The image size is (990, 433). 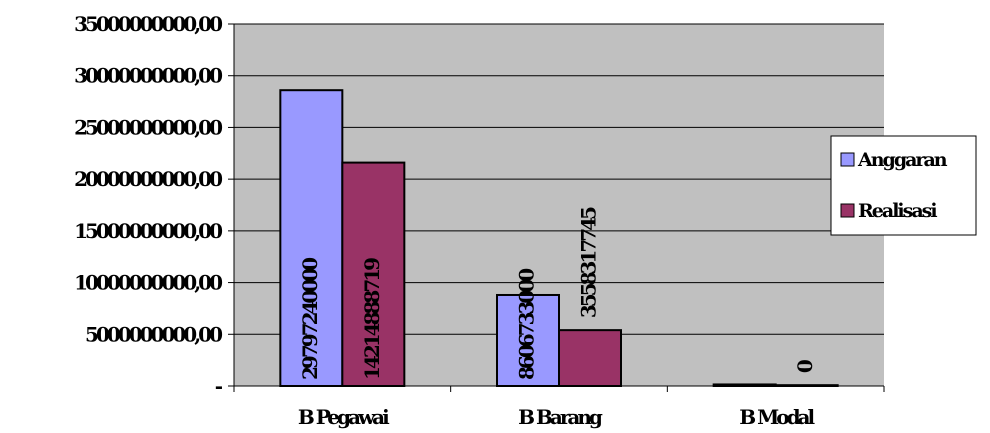 I want to click on legend-label-realisasi: Realisasi, so click(x=897, y=211).